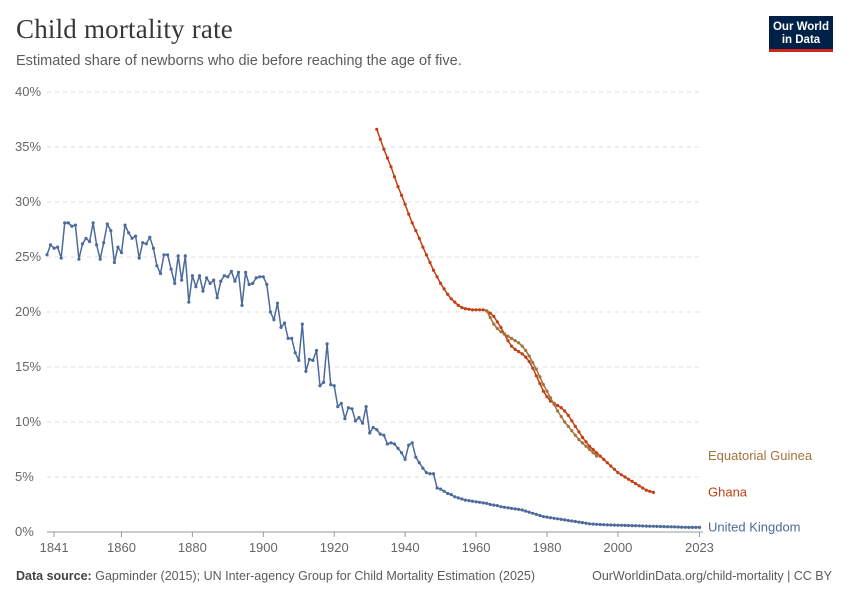 This screenshot has width=850, height=600. What do you see at coordinates (754, 526) in the screenshot?
I see `series-label-united-kingdom: United Kingdom` at bounding box center [754, 526].